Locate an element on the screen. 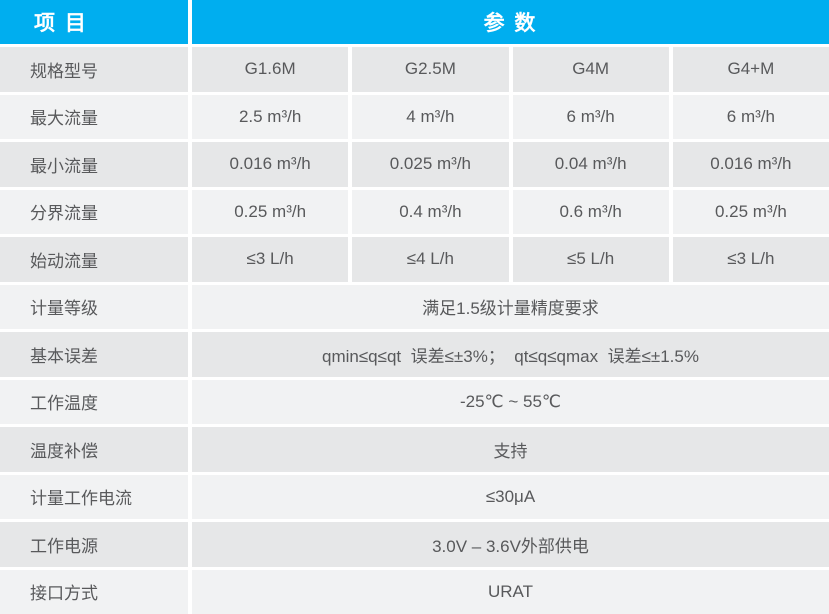  row-3-value-3-text: 0.25 m³/h is located at coordinates (750, 211).